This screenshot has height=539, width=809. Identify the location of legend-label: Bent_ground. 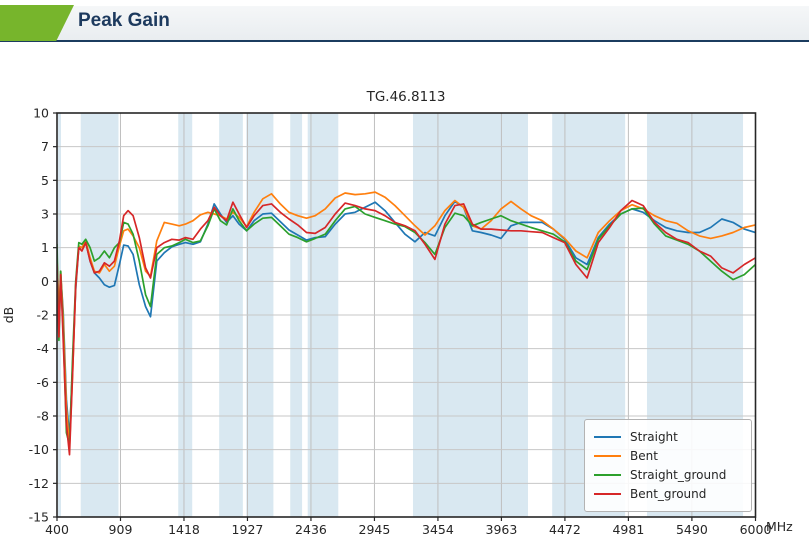
(668, 494).